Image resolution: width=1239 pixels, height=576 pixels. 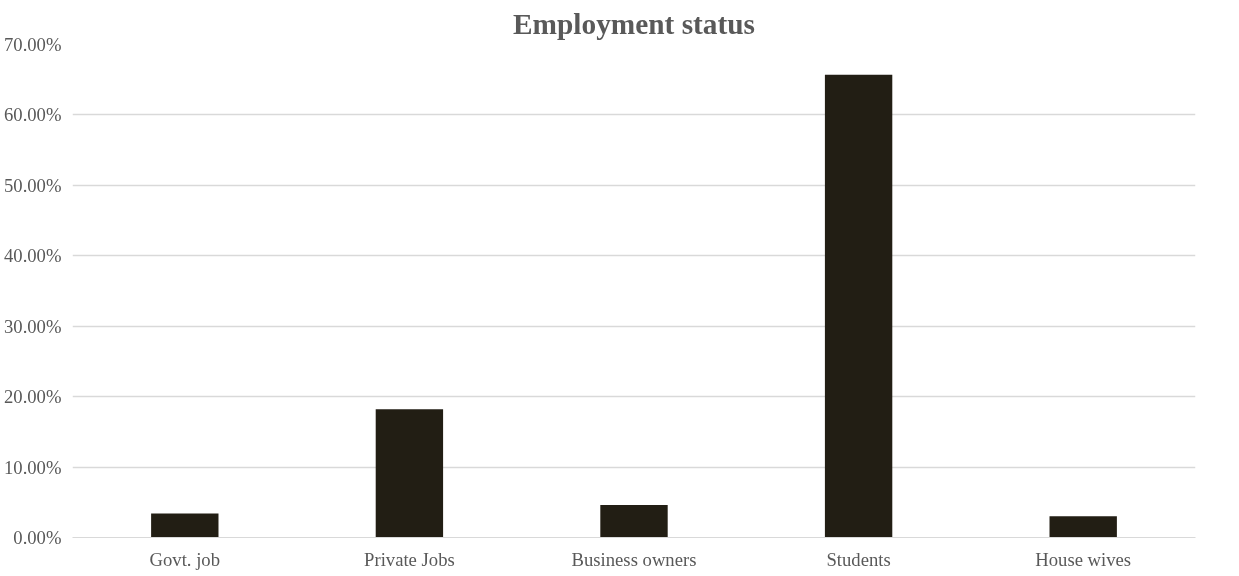 What do you see at coordinates (32, 397) in the screenshot?
I see `y-tick-label: 20.00%` at bounding box center [32, 397].